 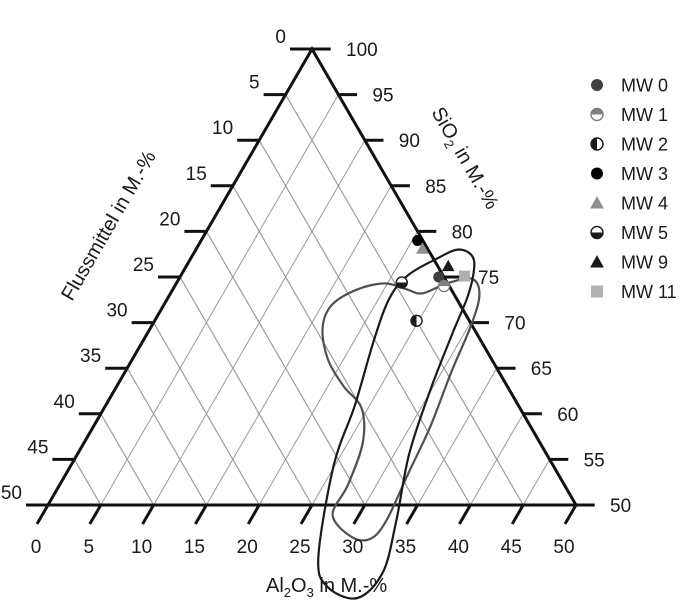 I want to click on bottom-tick-label: 35, so click(x=405, y=547).